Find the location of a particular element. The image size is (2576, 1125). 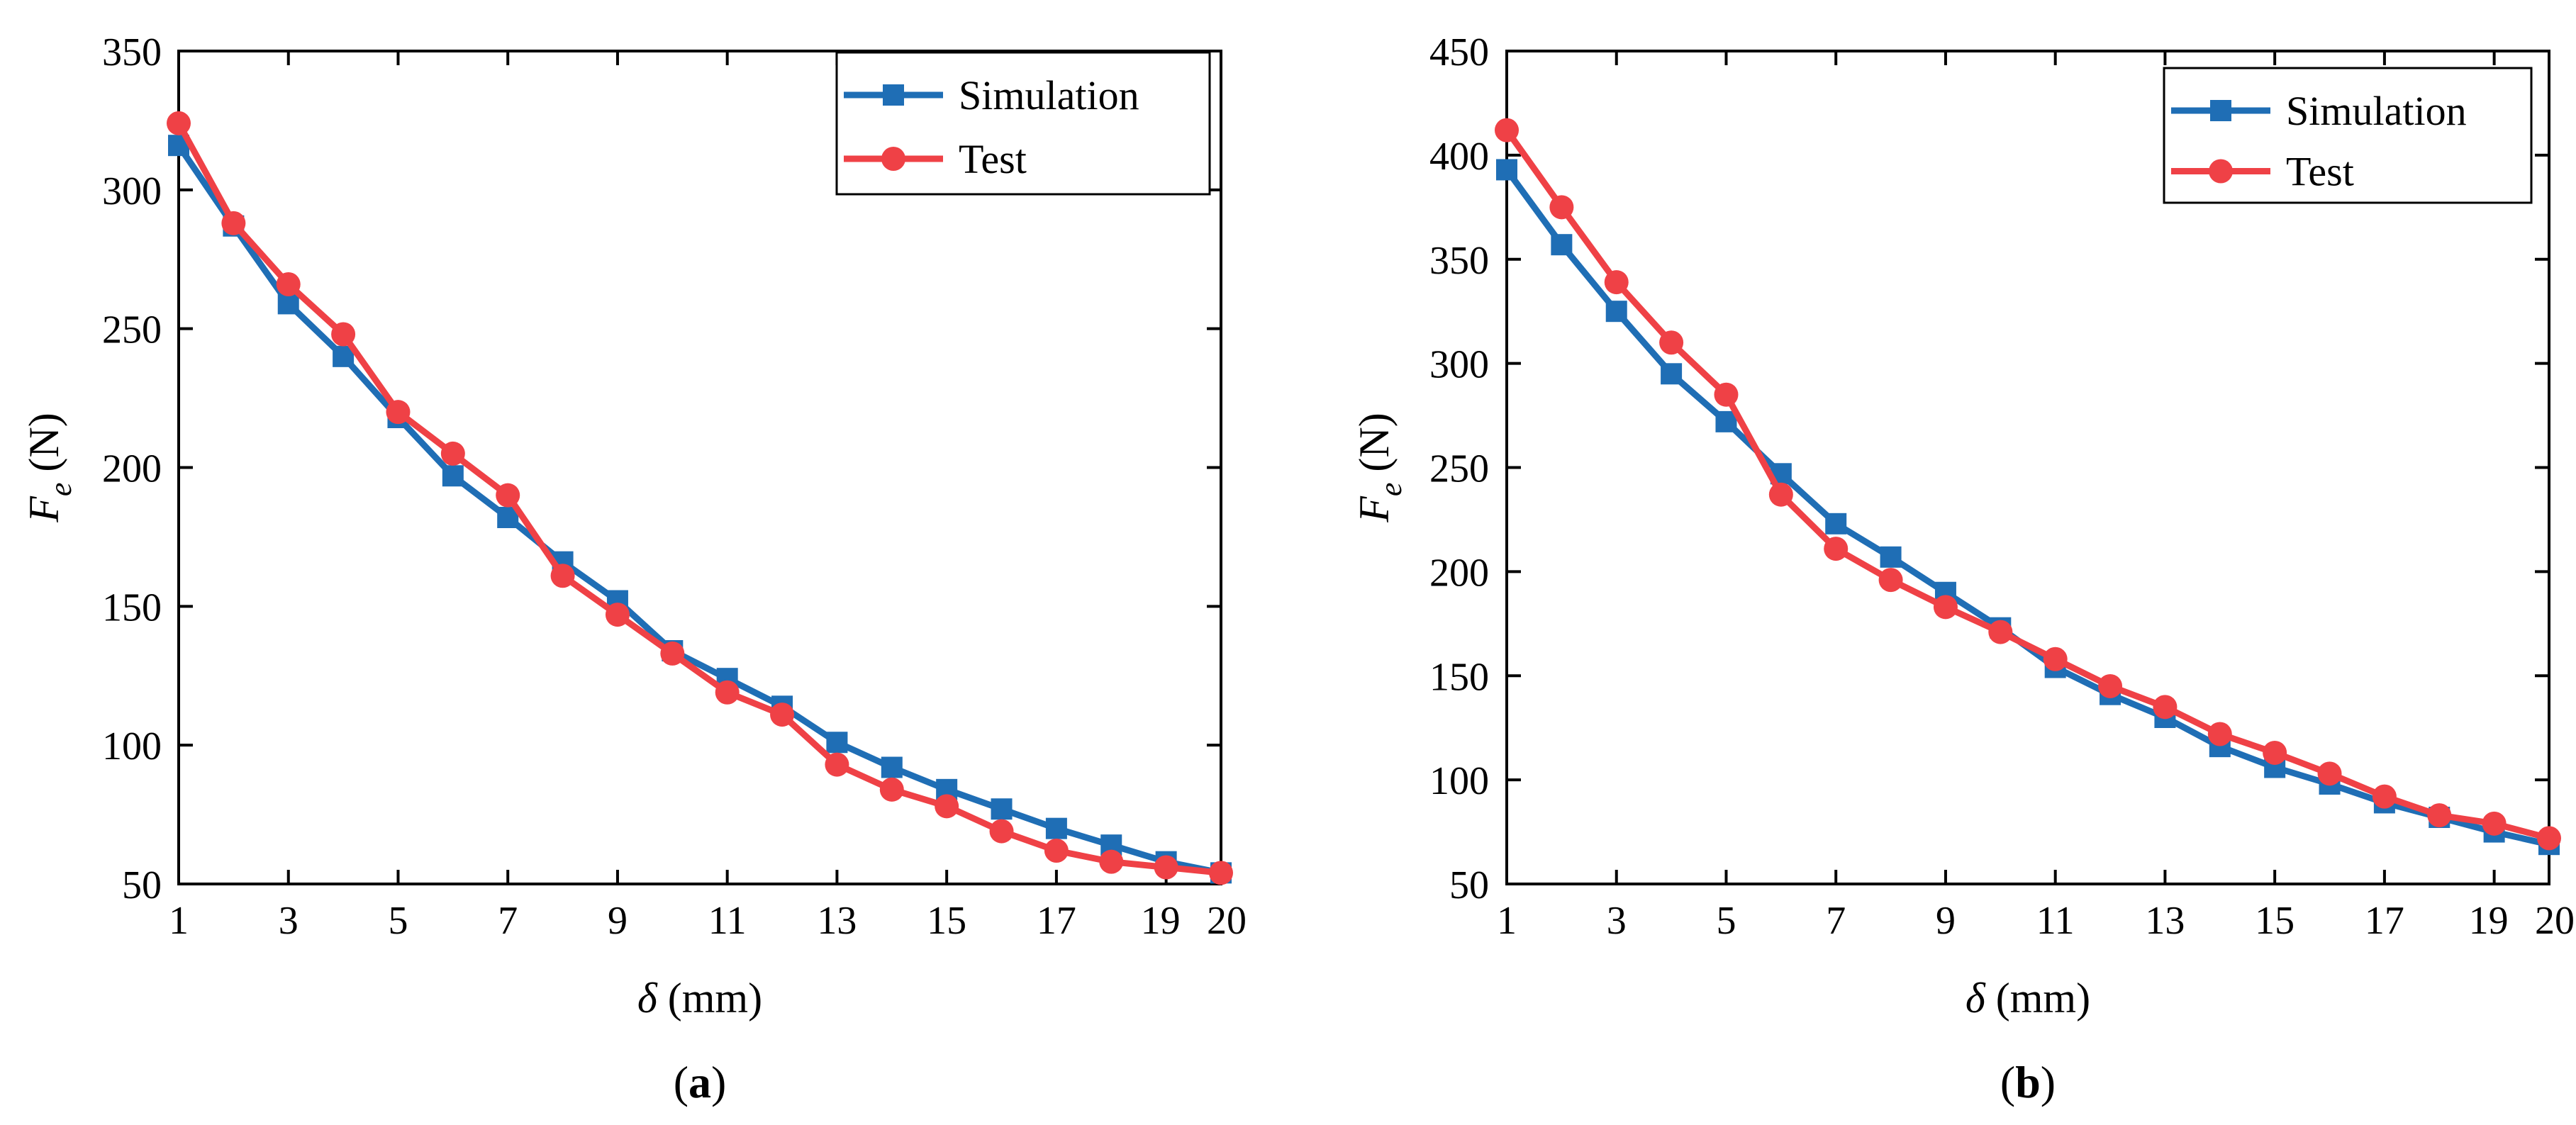

x-tick-label: 13 is located at coordinates (2165, 921).